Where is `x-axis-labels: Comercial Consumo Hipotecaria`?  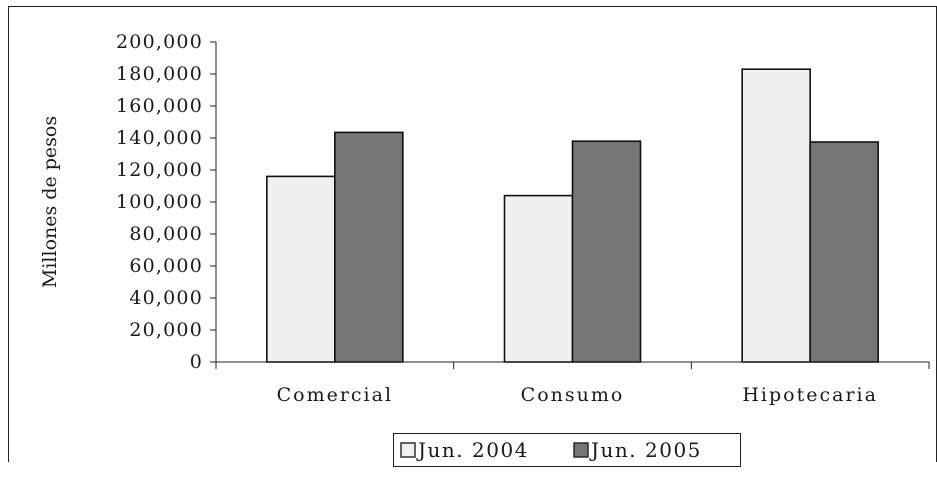
x-axis-labels: Comercial Consumo Hipotecaria is located at coordinates (577, 395).